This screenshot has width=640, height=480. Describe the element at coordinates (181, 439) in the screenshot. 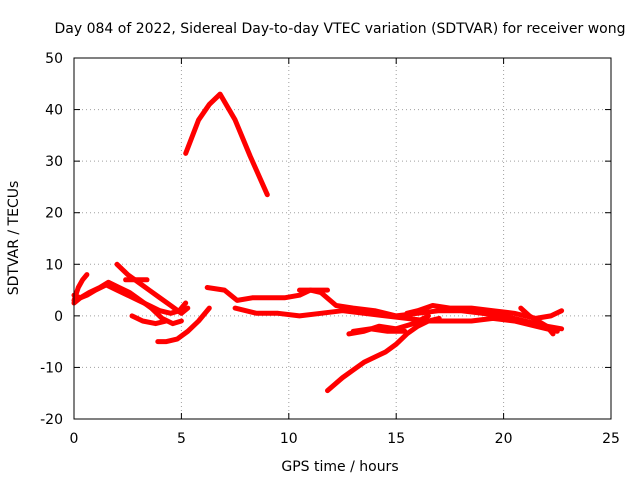

I see `x-tick-label: 5` at that location.